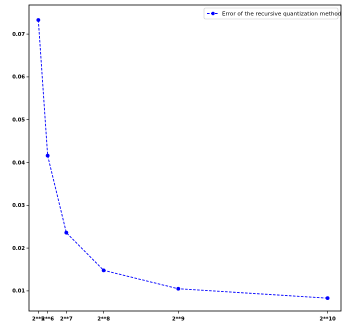 The width and height of the screenshot is (344, 327). I want to click on legend-box, so click(271, 13).